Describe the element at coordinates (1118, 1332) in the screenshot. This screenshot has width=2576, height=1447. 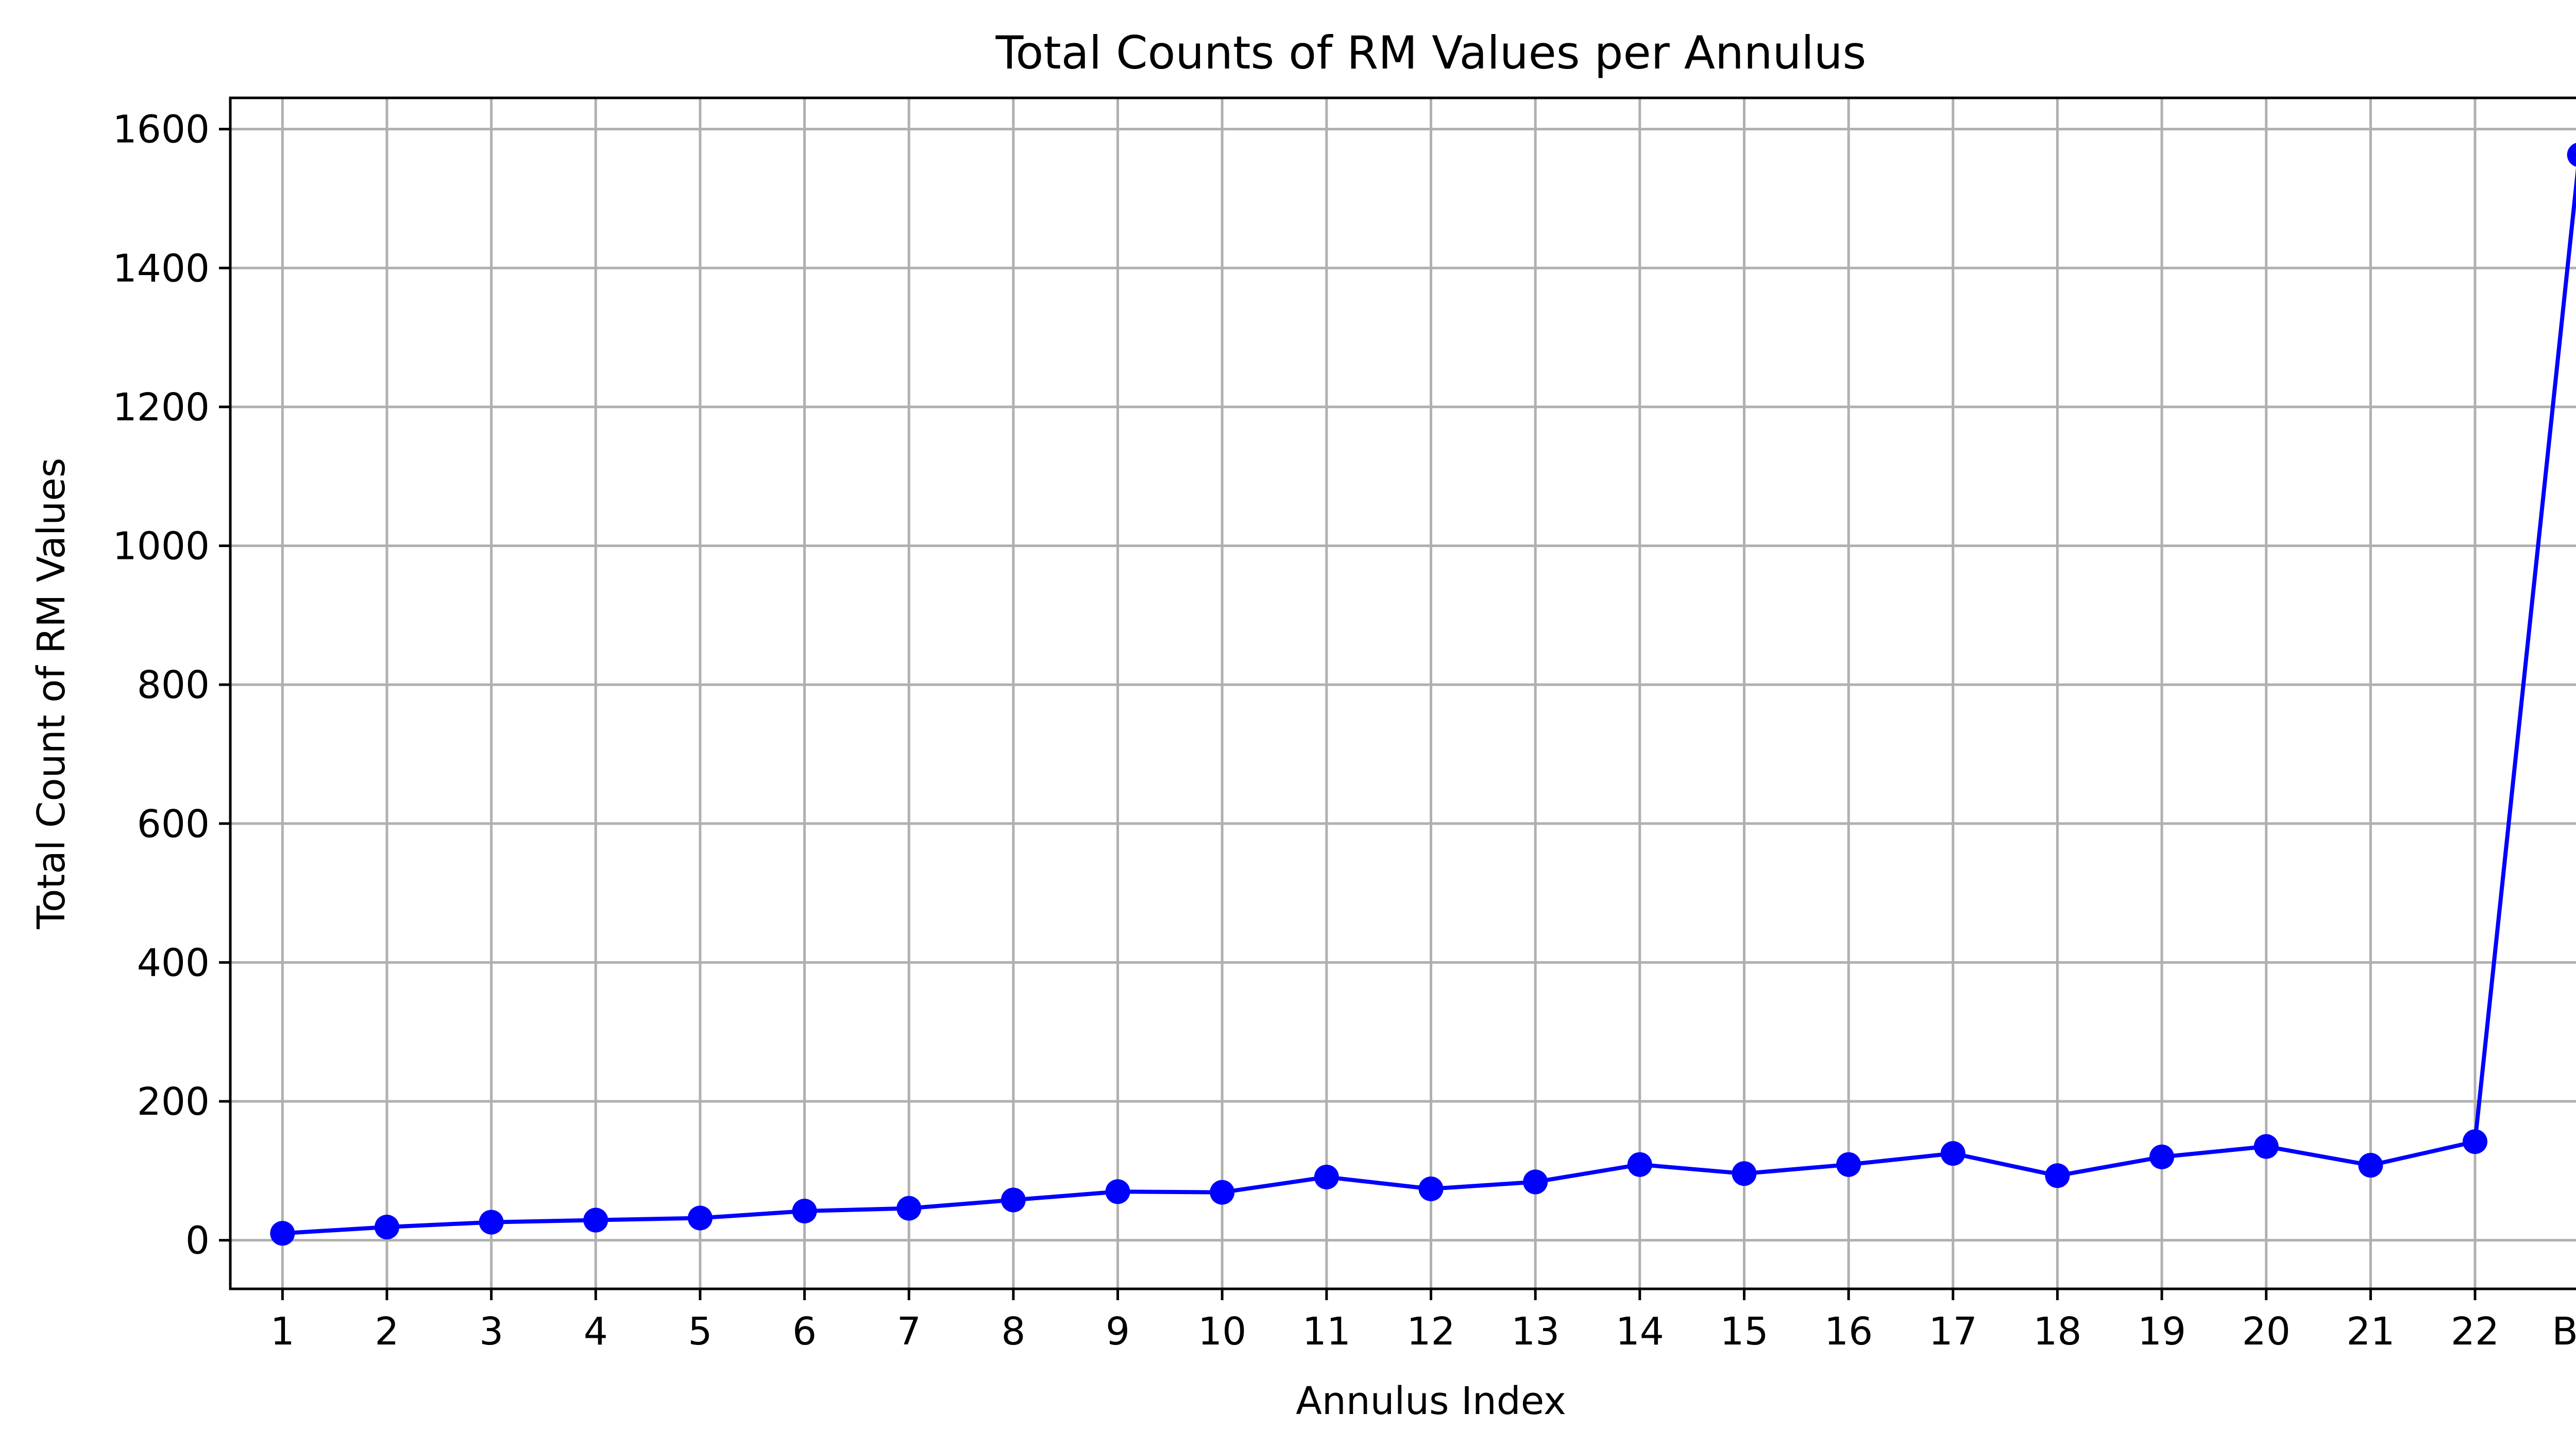
I see `x-tick-label: 9` at that location.